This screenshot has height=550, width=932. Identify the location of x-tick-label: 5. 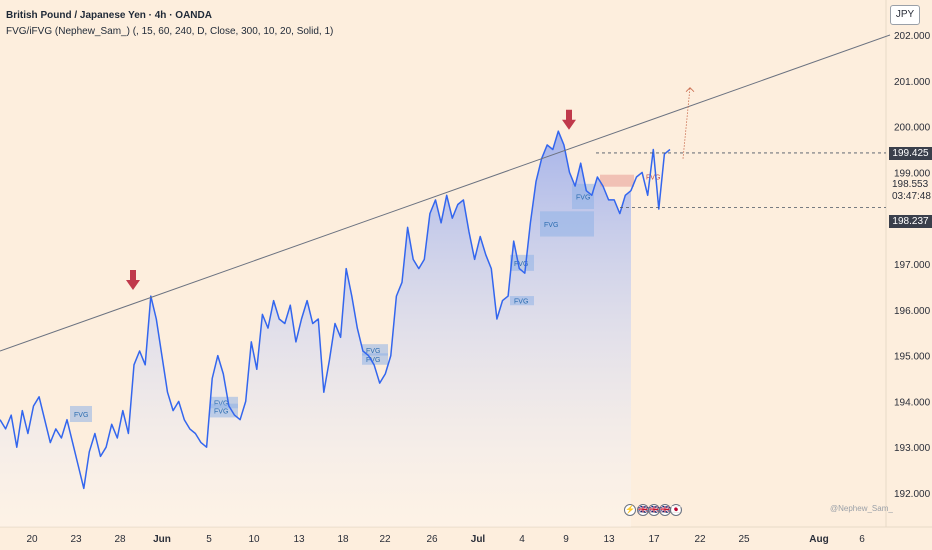
(209, 539).